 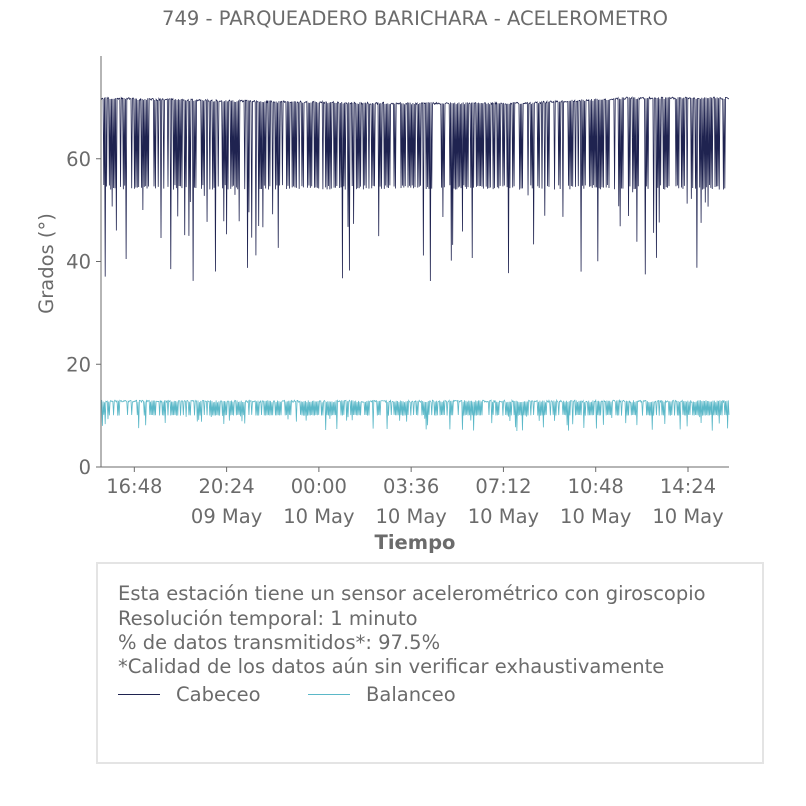 What do you see at coordinates (139, 694) in the screenshot?
I see `legend-line-cabeceo` at bounding box center [139, 694].